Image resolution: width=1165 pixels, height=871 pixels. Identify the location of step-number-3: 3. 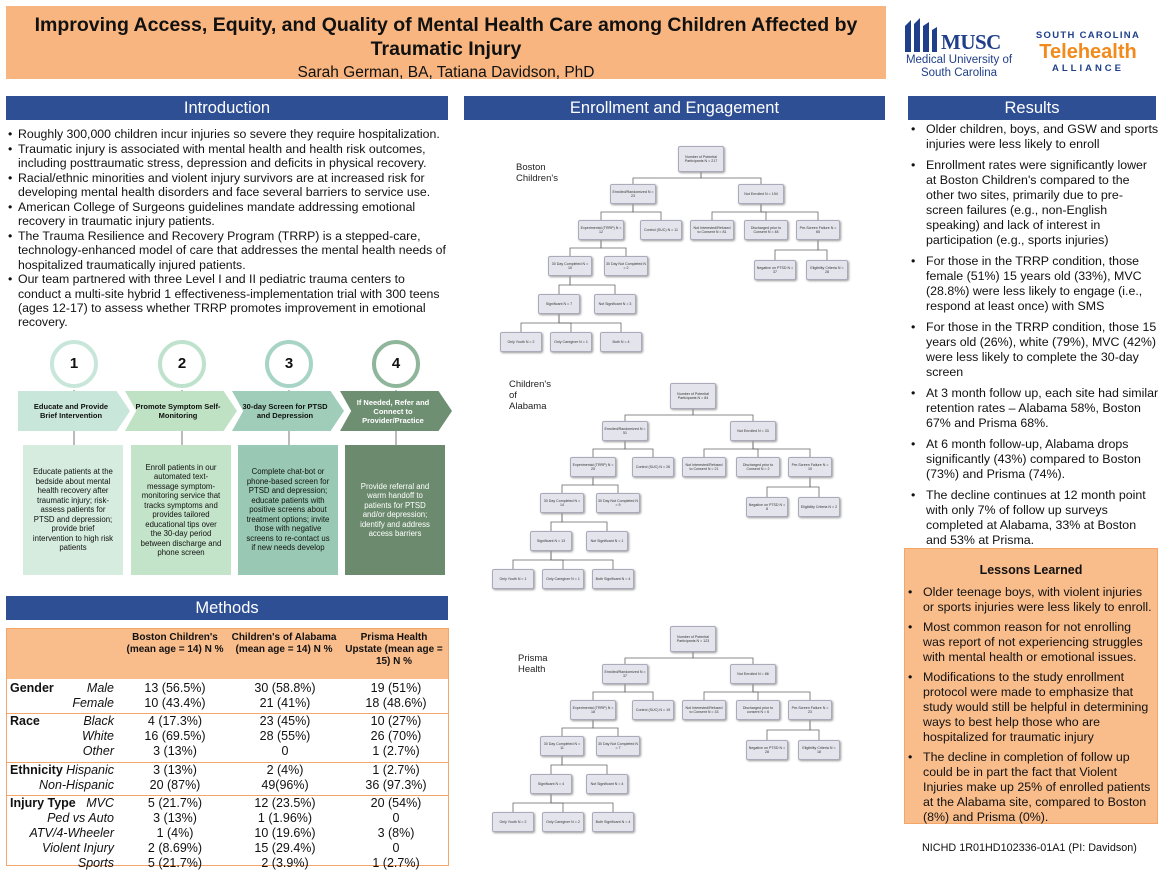
(289, 364).